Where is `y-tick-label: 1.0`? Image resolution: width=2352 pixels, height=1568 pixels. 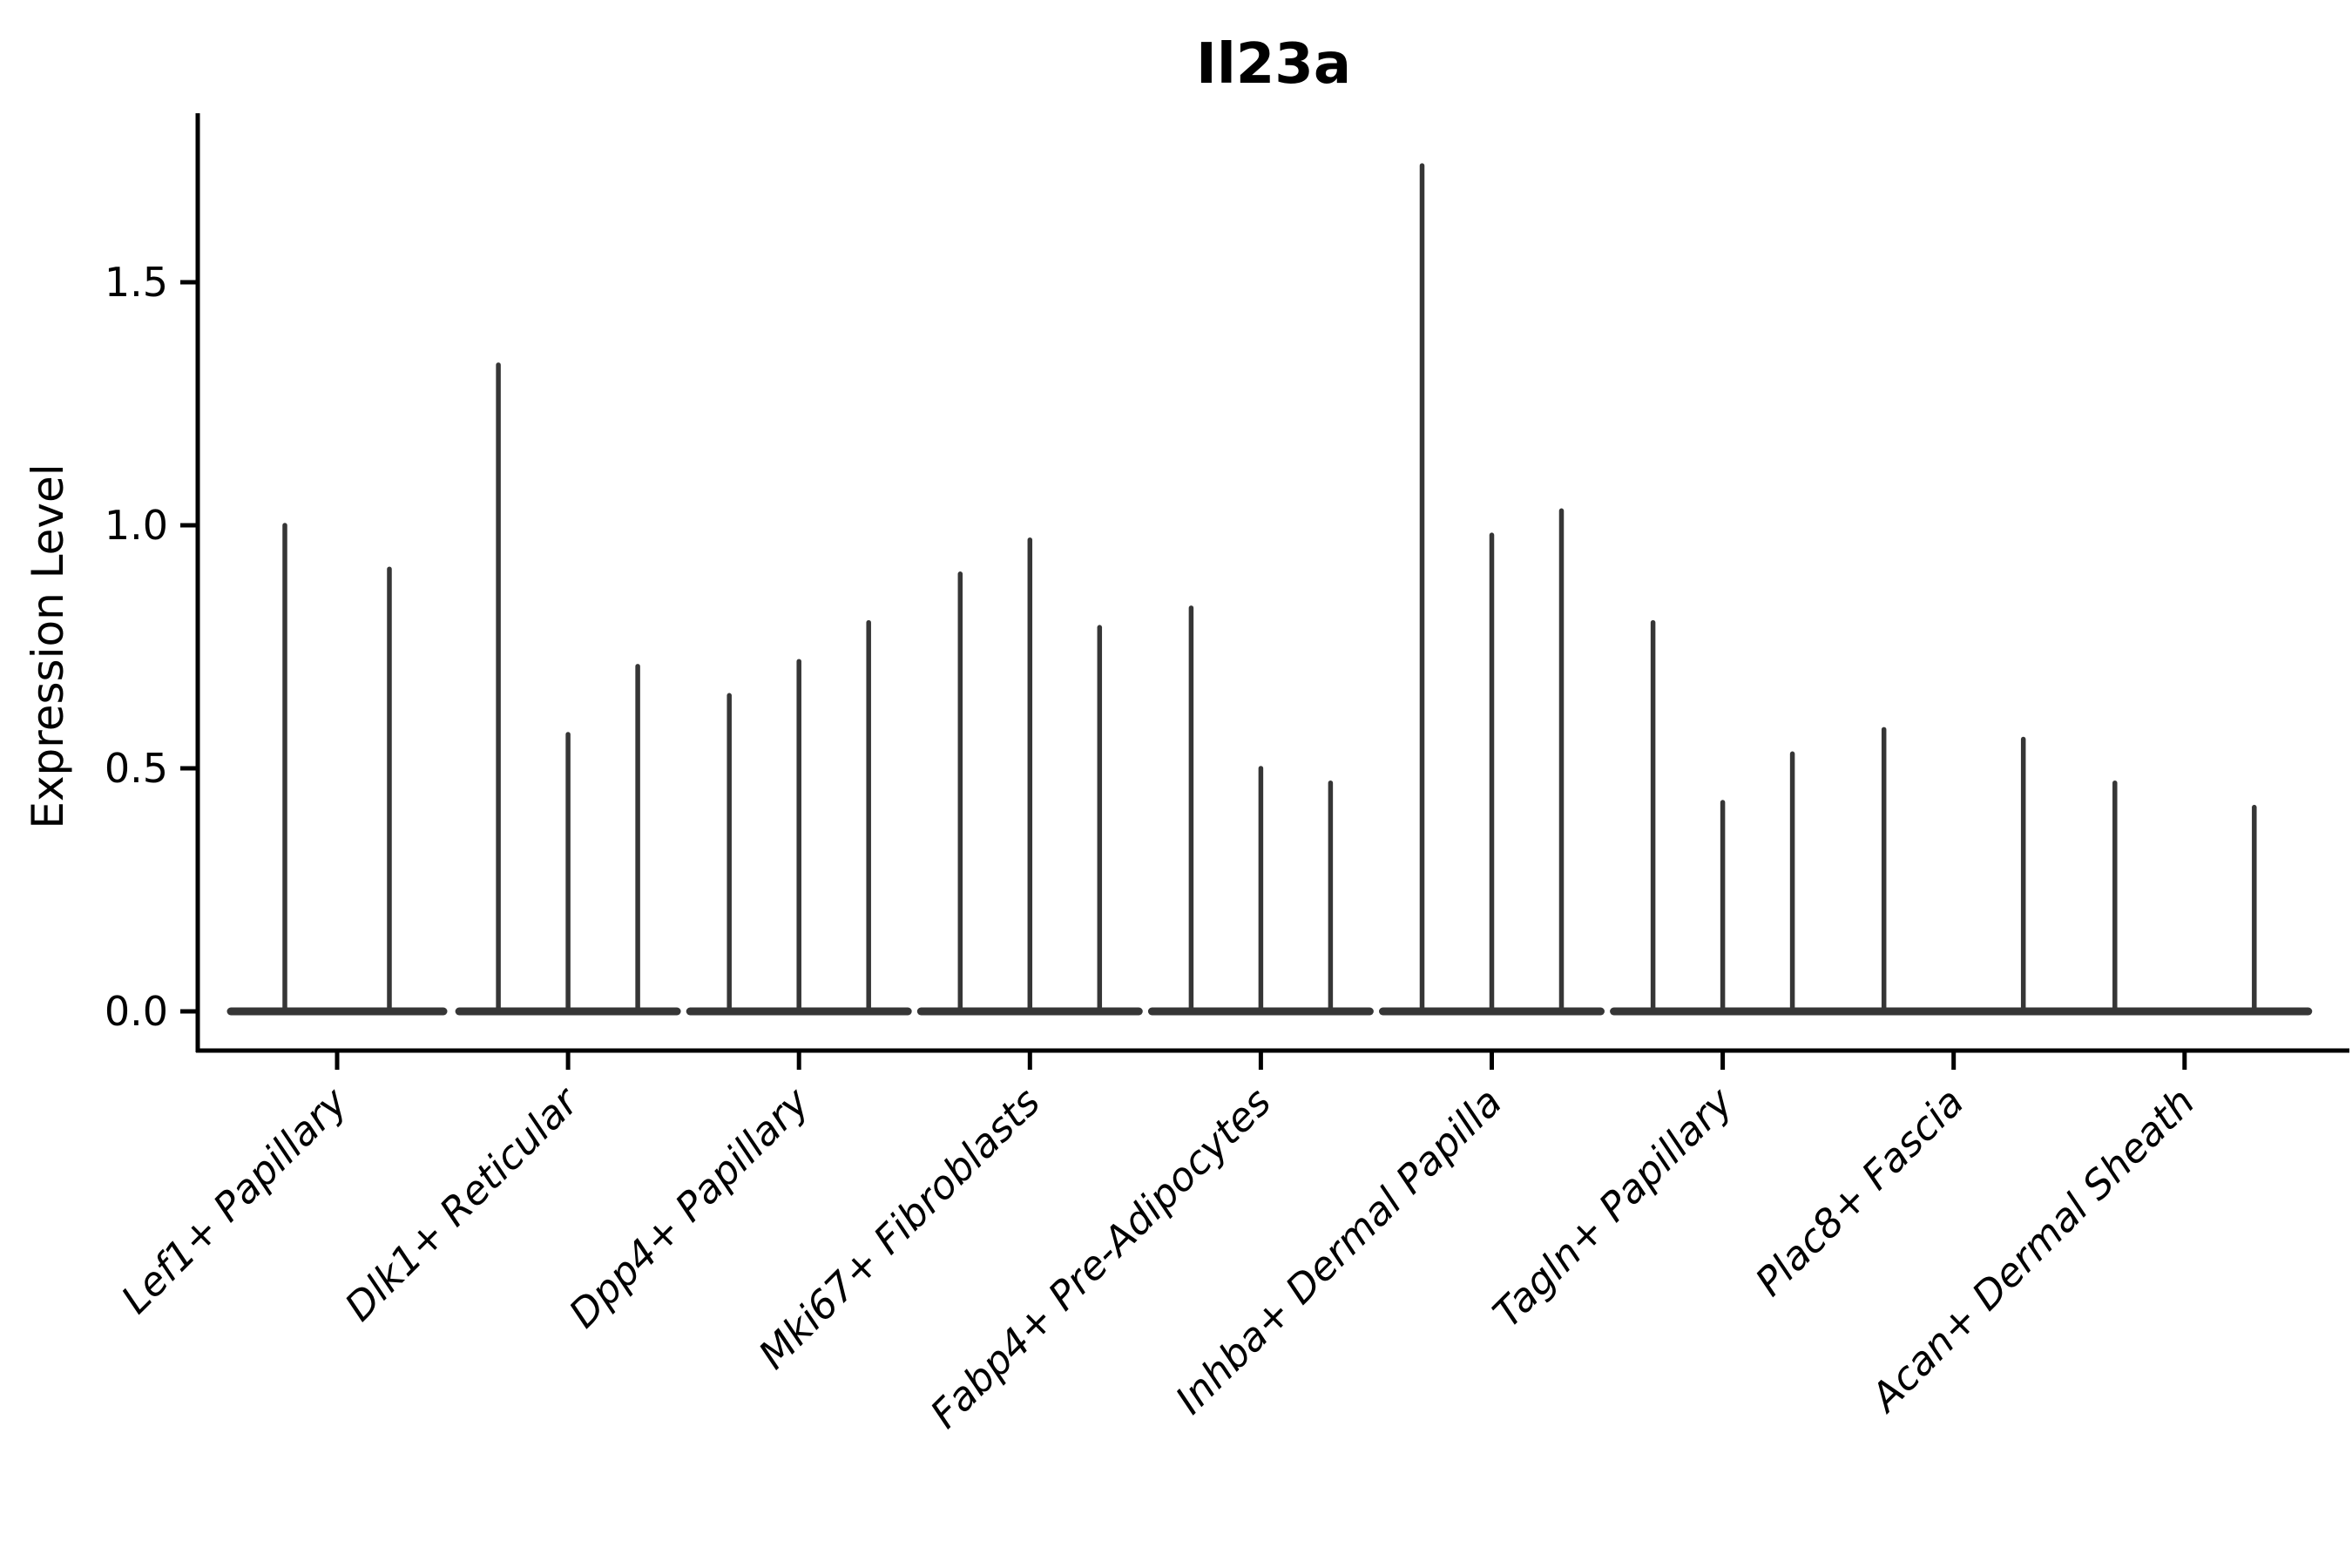
y-tick-label: 1.0 is located at coordinates (136, 525).